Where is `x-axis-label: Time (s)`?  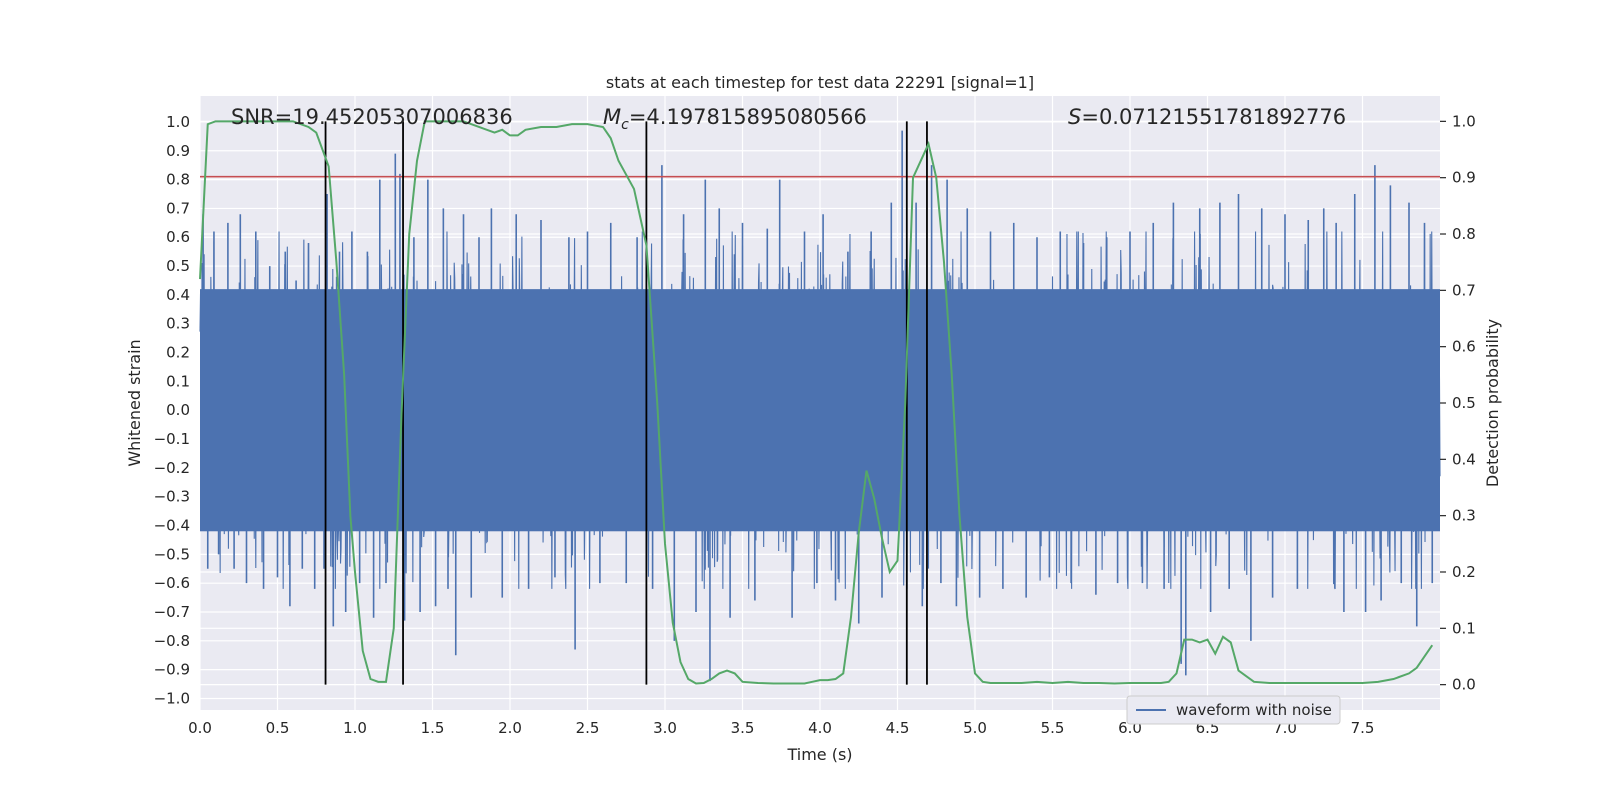 x-axis-label: Time (s) is located at coordinates (819, 754).